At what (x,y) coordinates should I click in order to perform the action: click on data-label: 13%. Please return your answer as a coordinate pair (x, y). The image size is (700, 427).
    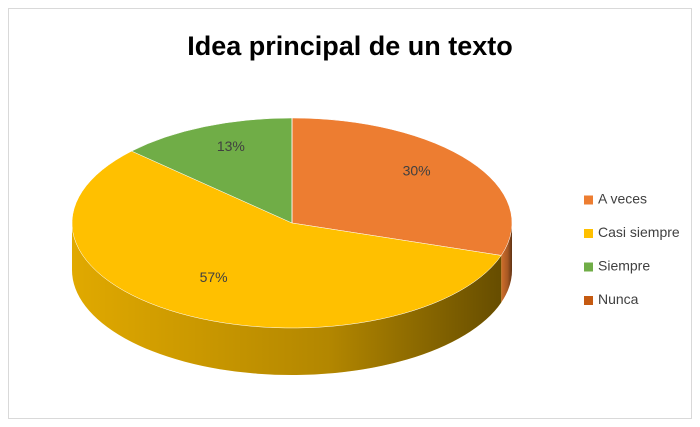
    Looking at the image, I should click on (231, 146).